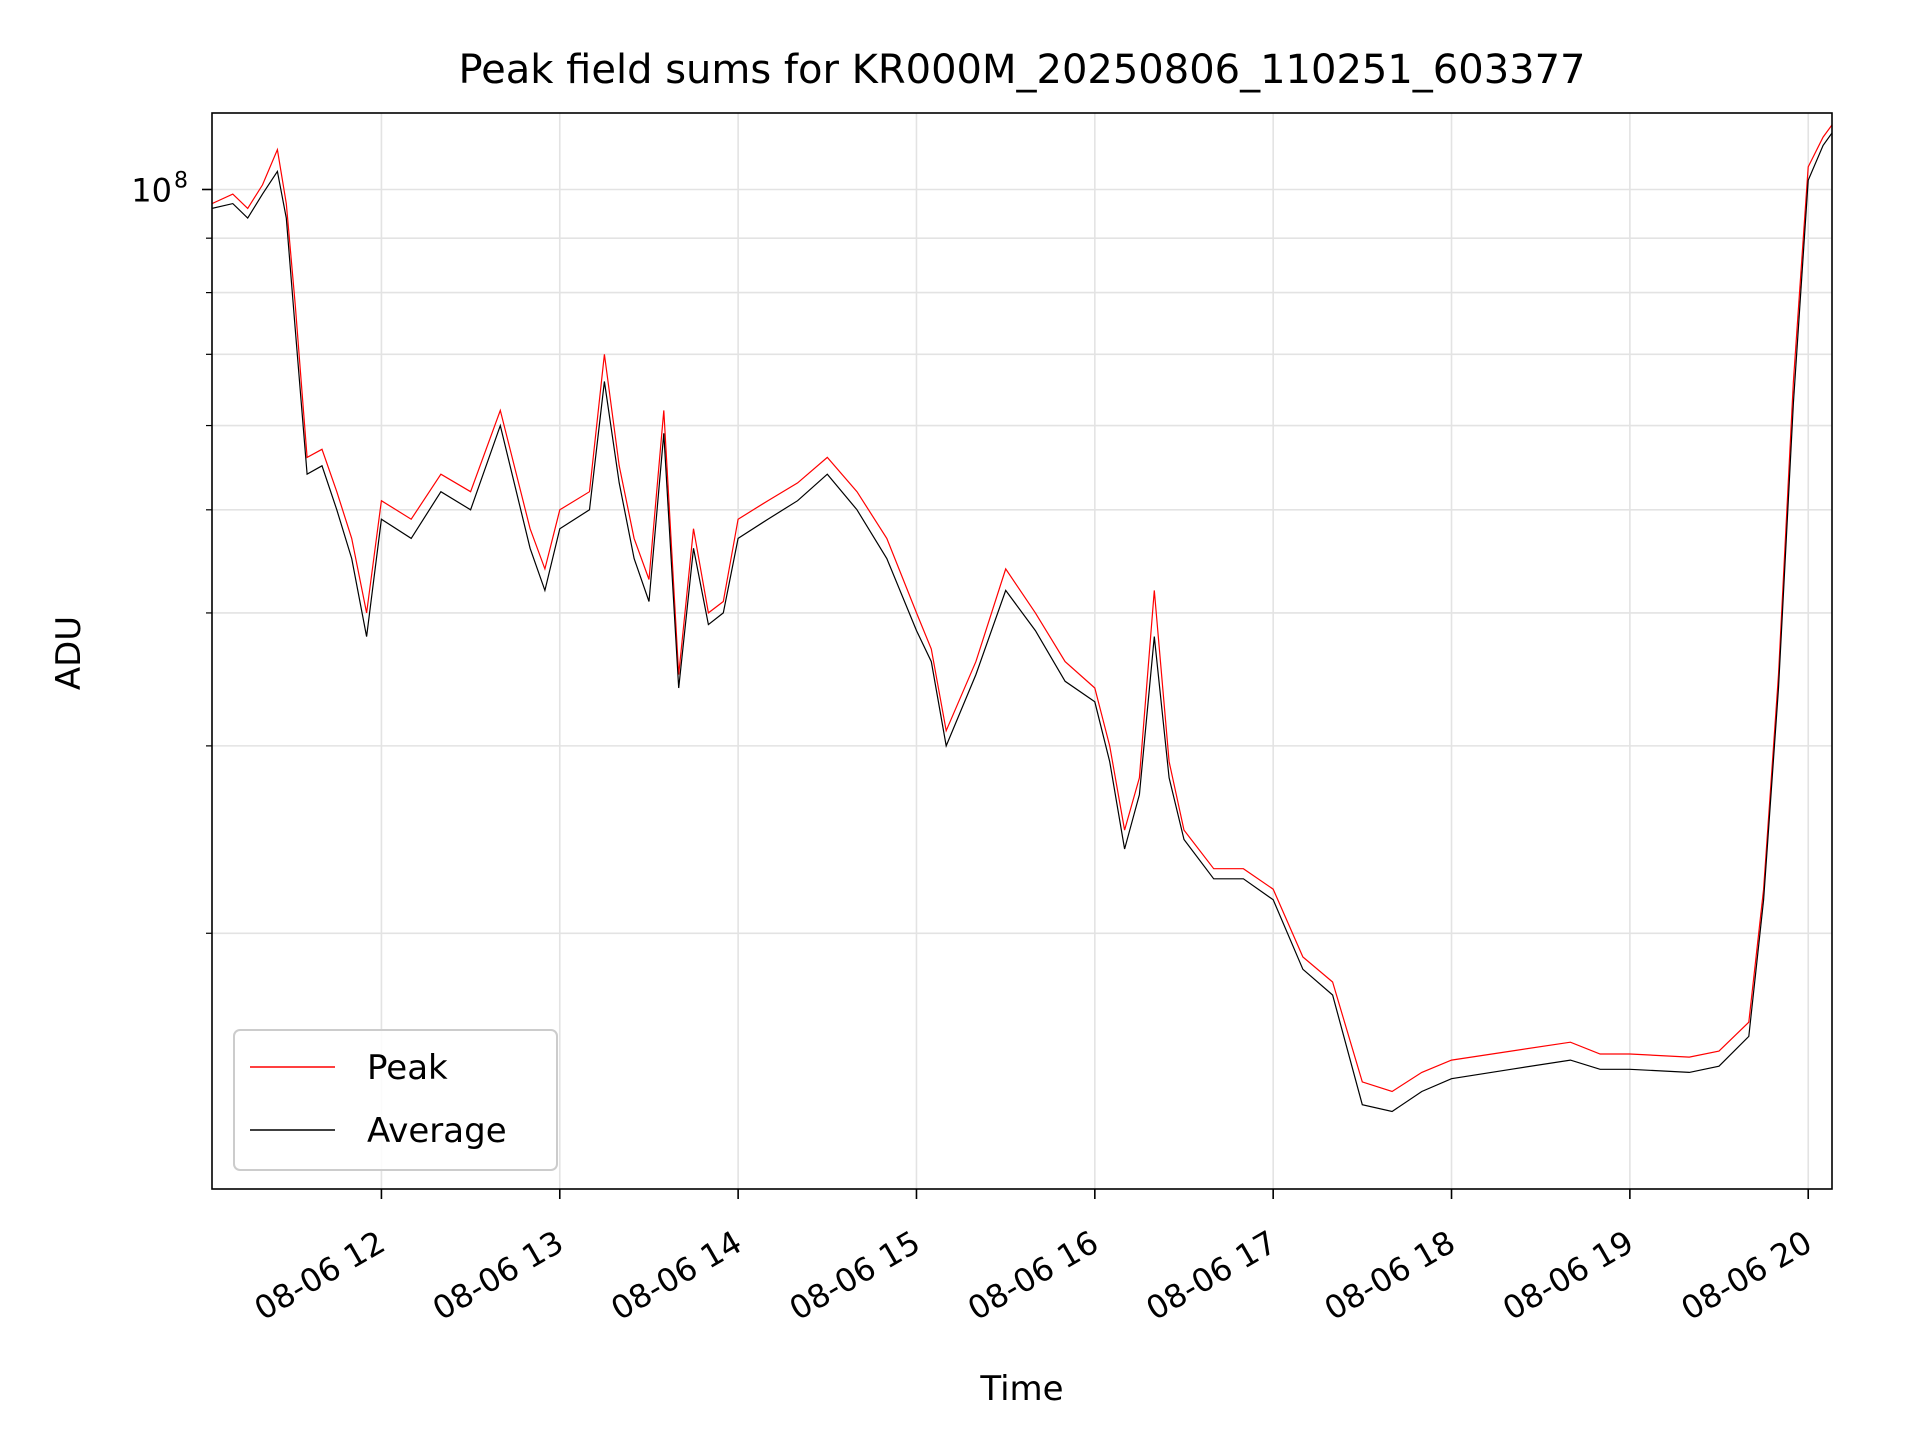 The image size is (1920, 1440). Describe the element at coordinates (69, 653) in the screenshot. I see `y-axis-label: ADU` at that location.